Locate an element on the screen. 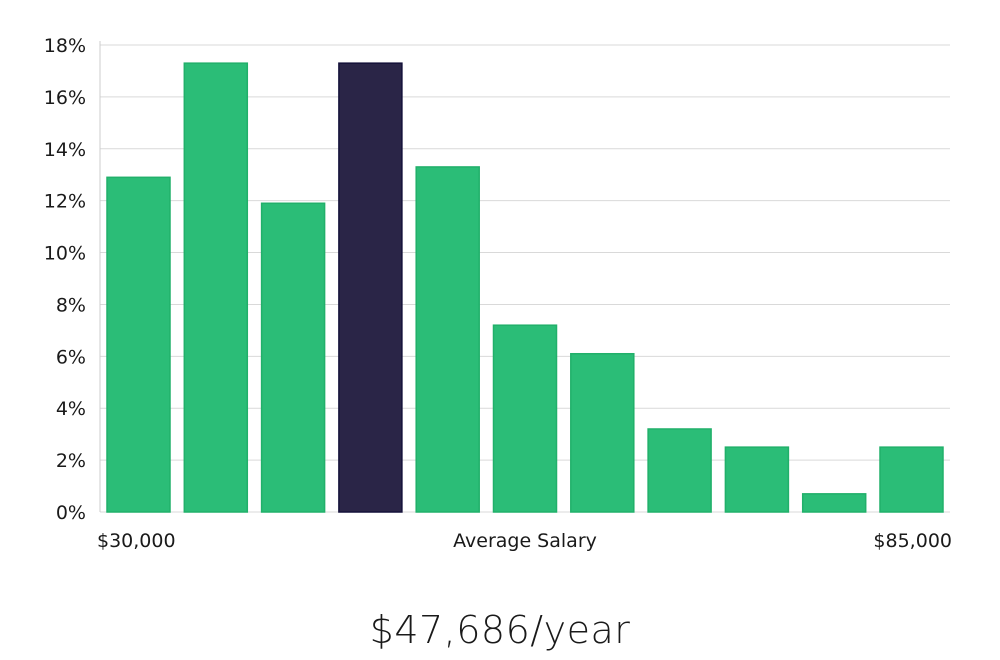 This screenshot has width=1000, height=660. x-min-label: $30,000 is located at coordinates (136, 541).